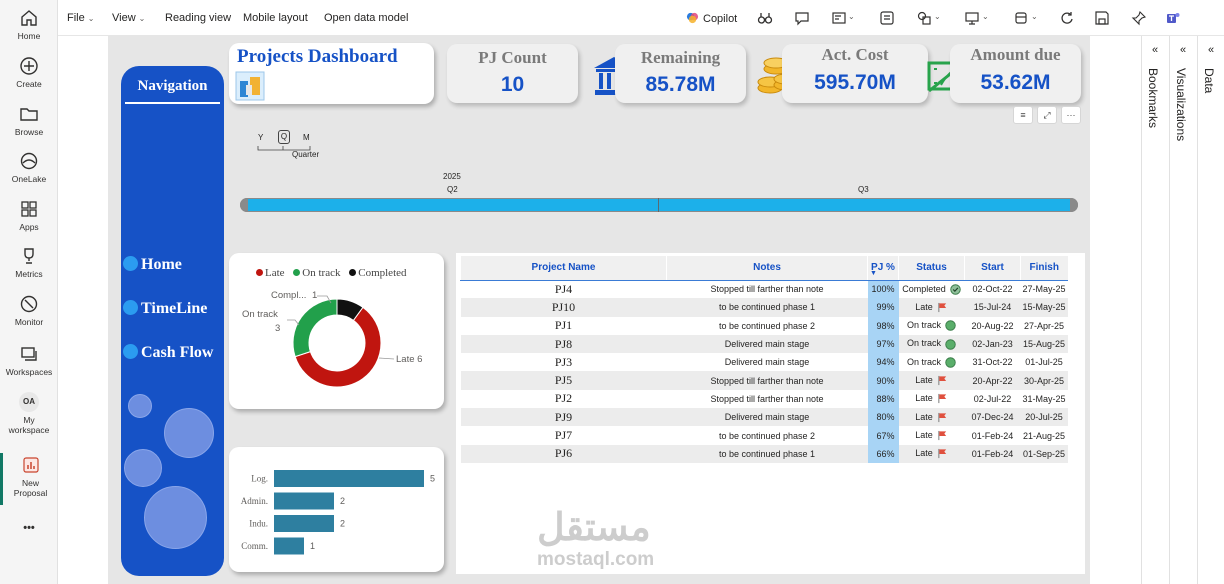 The height and width of the screenshot is (584, 1224). I want to click on visualizations-pane: « Visualizations, so click(1183, 310).